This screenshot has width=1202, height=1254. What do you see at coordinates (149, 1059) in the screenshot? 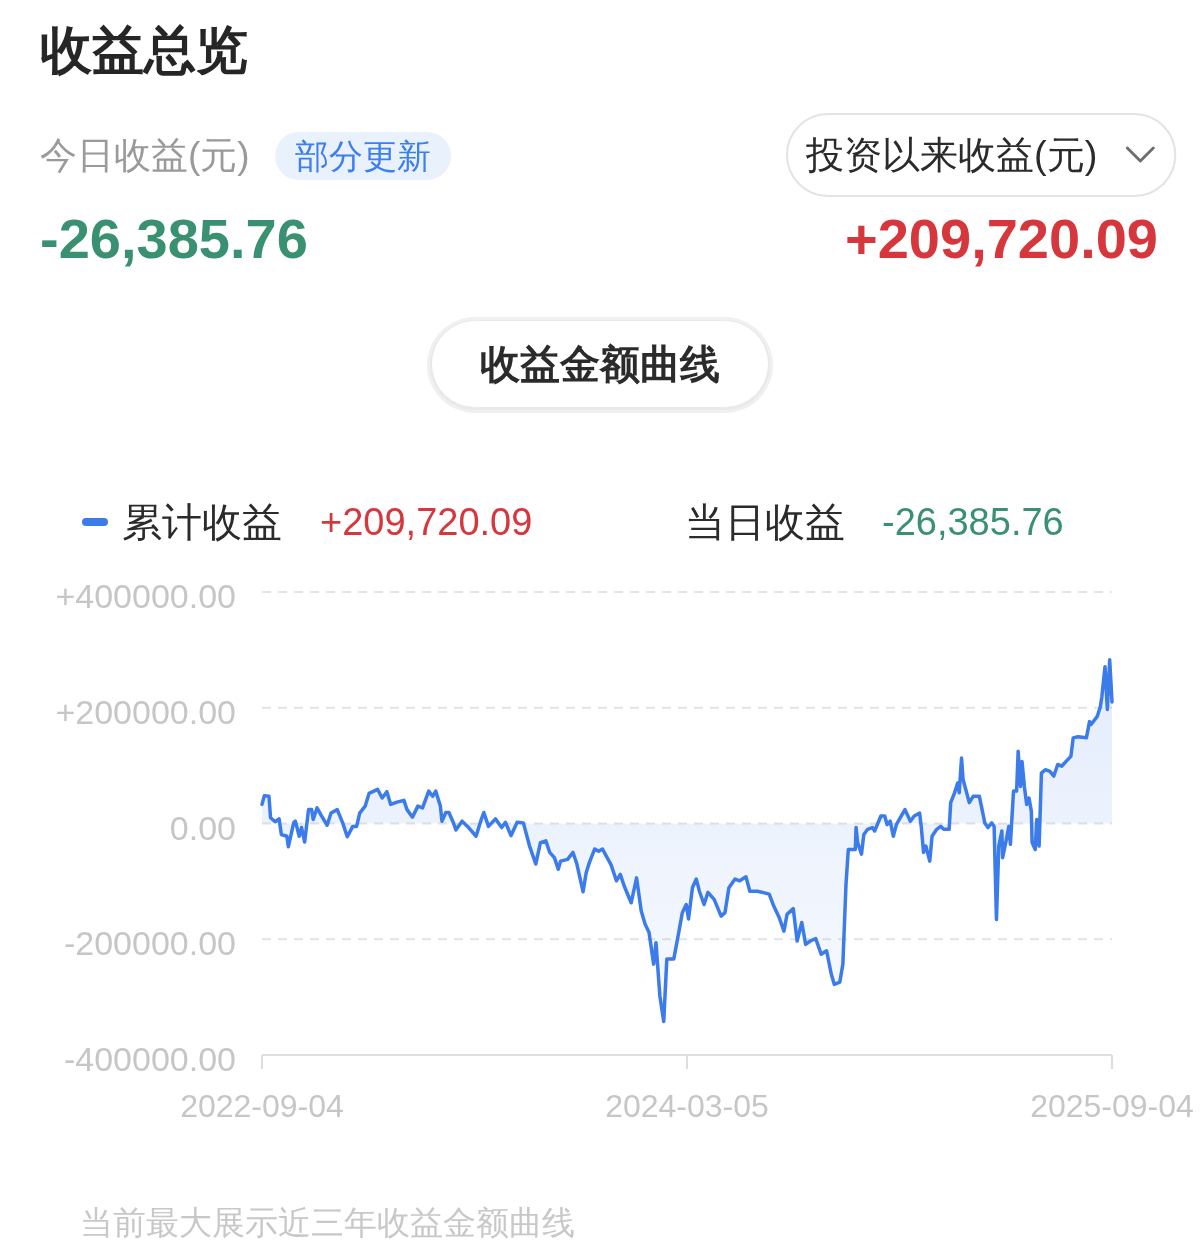
I see `y-tick-label: -400000.00` at bounding box center [149, 1059].